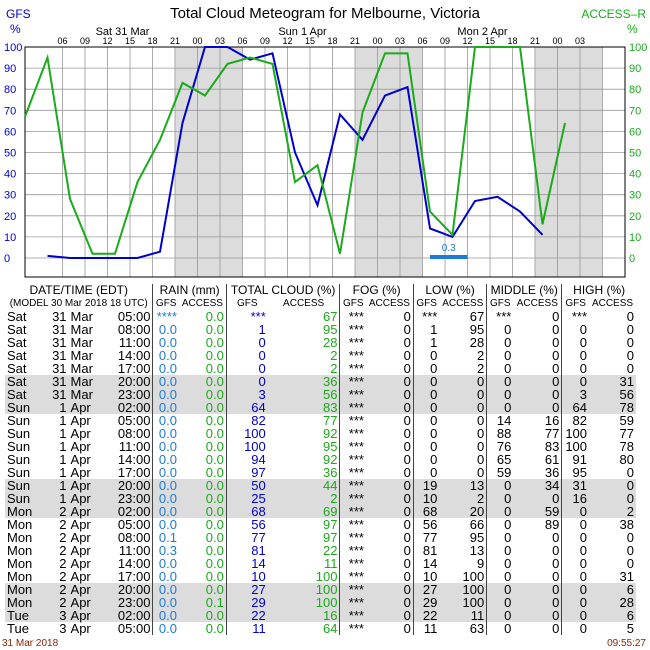  Describe the element at coordinates (17, 368) in the screenshot. I see `cell-day: Sat` at that location.